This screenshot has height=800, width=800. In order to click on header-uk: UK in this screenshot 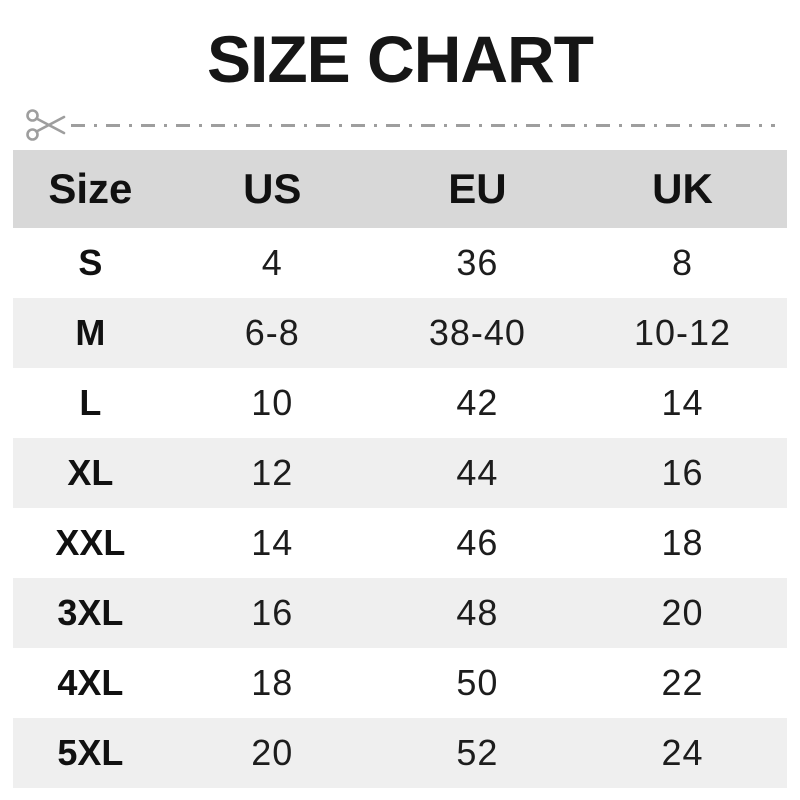, I will do `click(682, 189)`.